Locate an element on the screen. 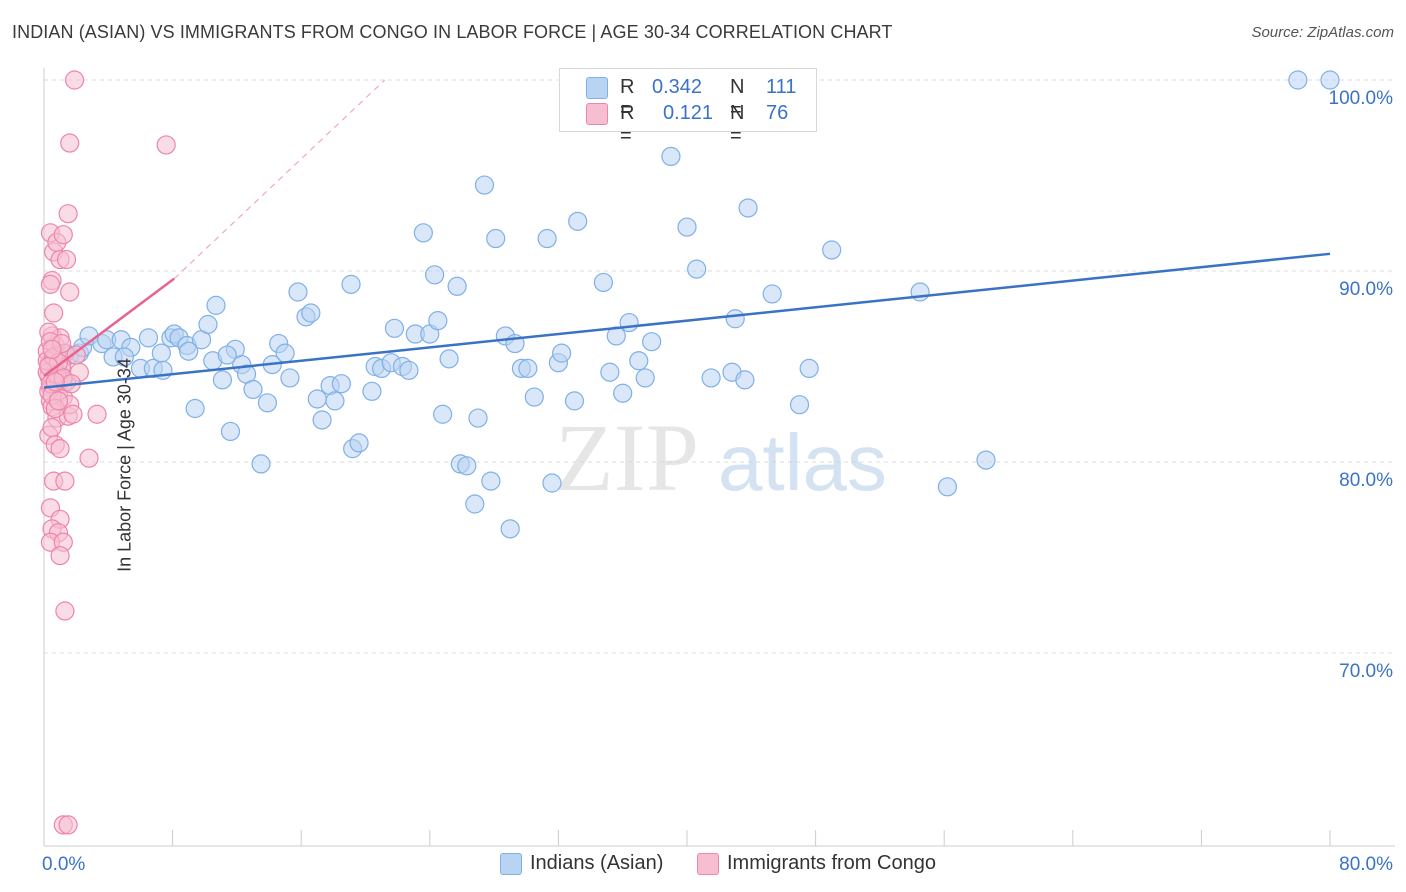  bottom-legend-label-indians: Indians (Asian) is located at coordinates (597, 863).